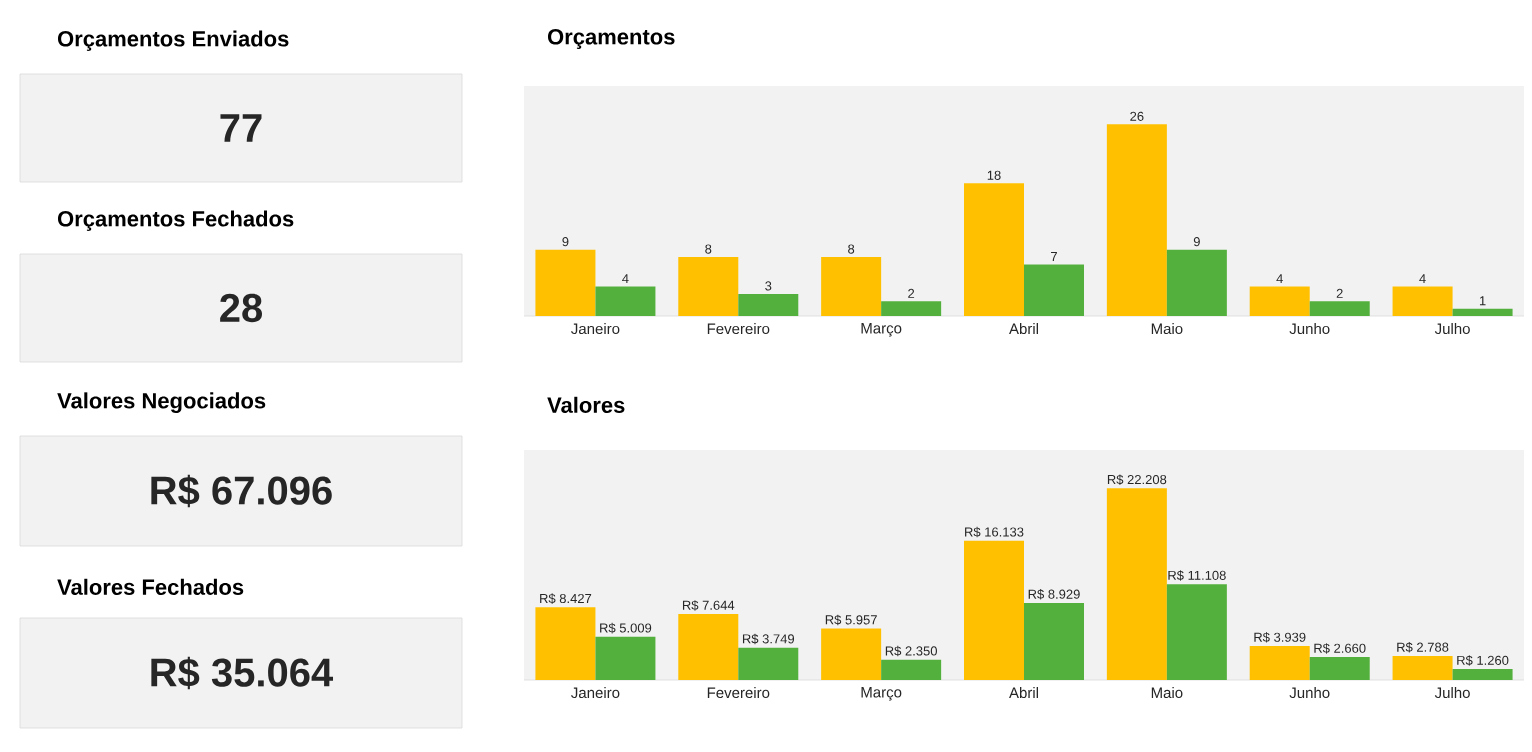  I want to click on chart-title: Orçamentos, so click(611, 39).